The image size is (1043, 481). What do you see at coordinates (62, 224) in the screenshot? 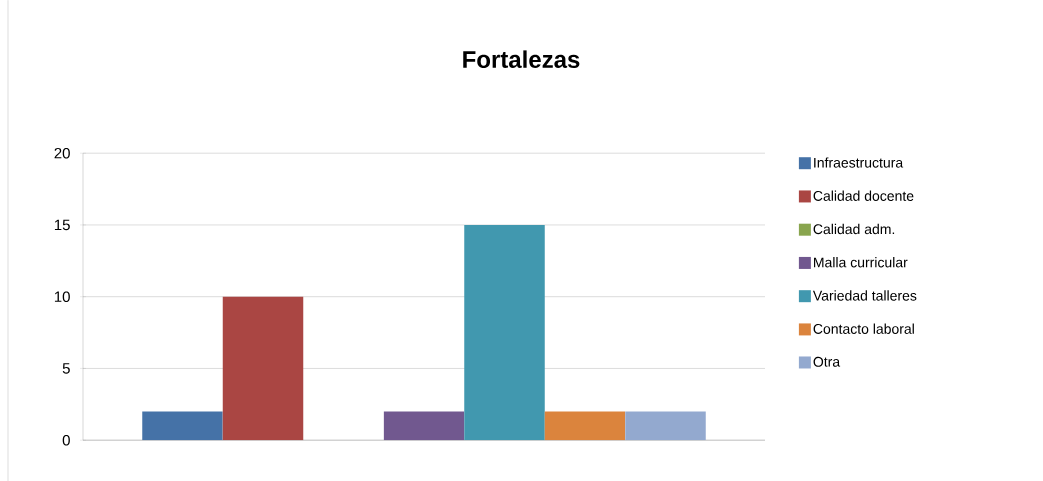
I see `y-tick-label: 15` at bounding box center [62, 224].